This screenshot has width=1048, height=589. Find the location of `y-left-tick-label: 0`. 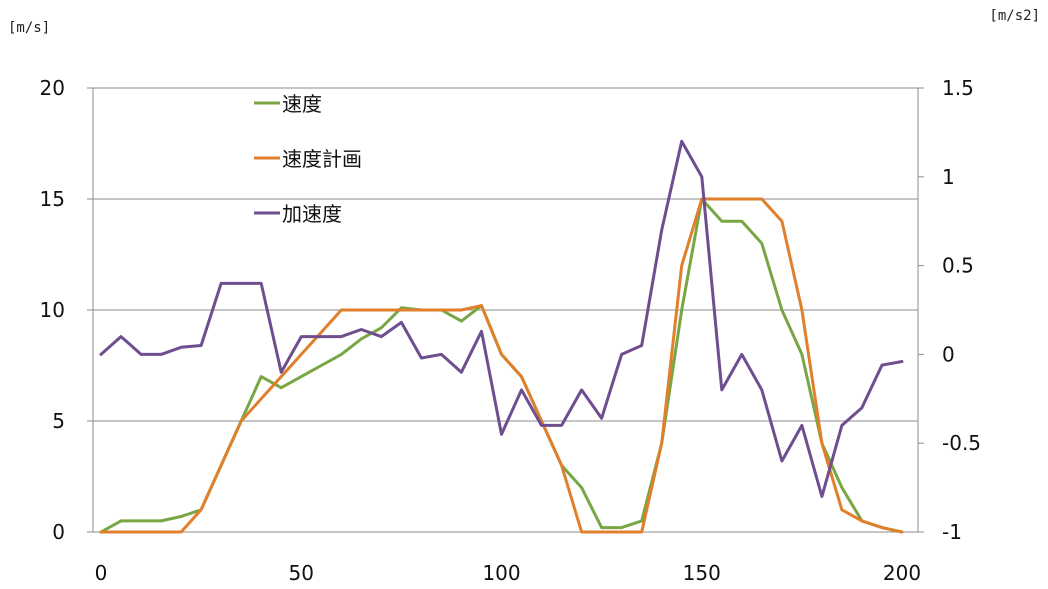

y-left-tick-label: 0 is located at coordinates (58, 532).